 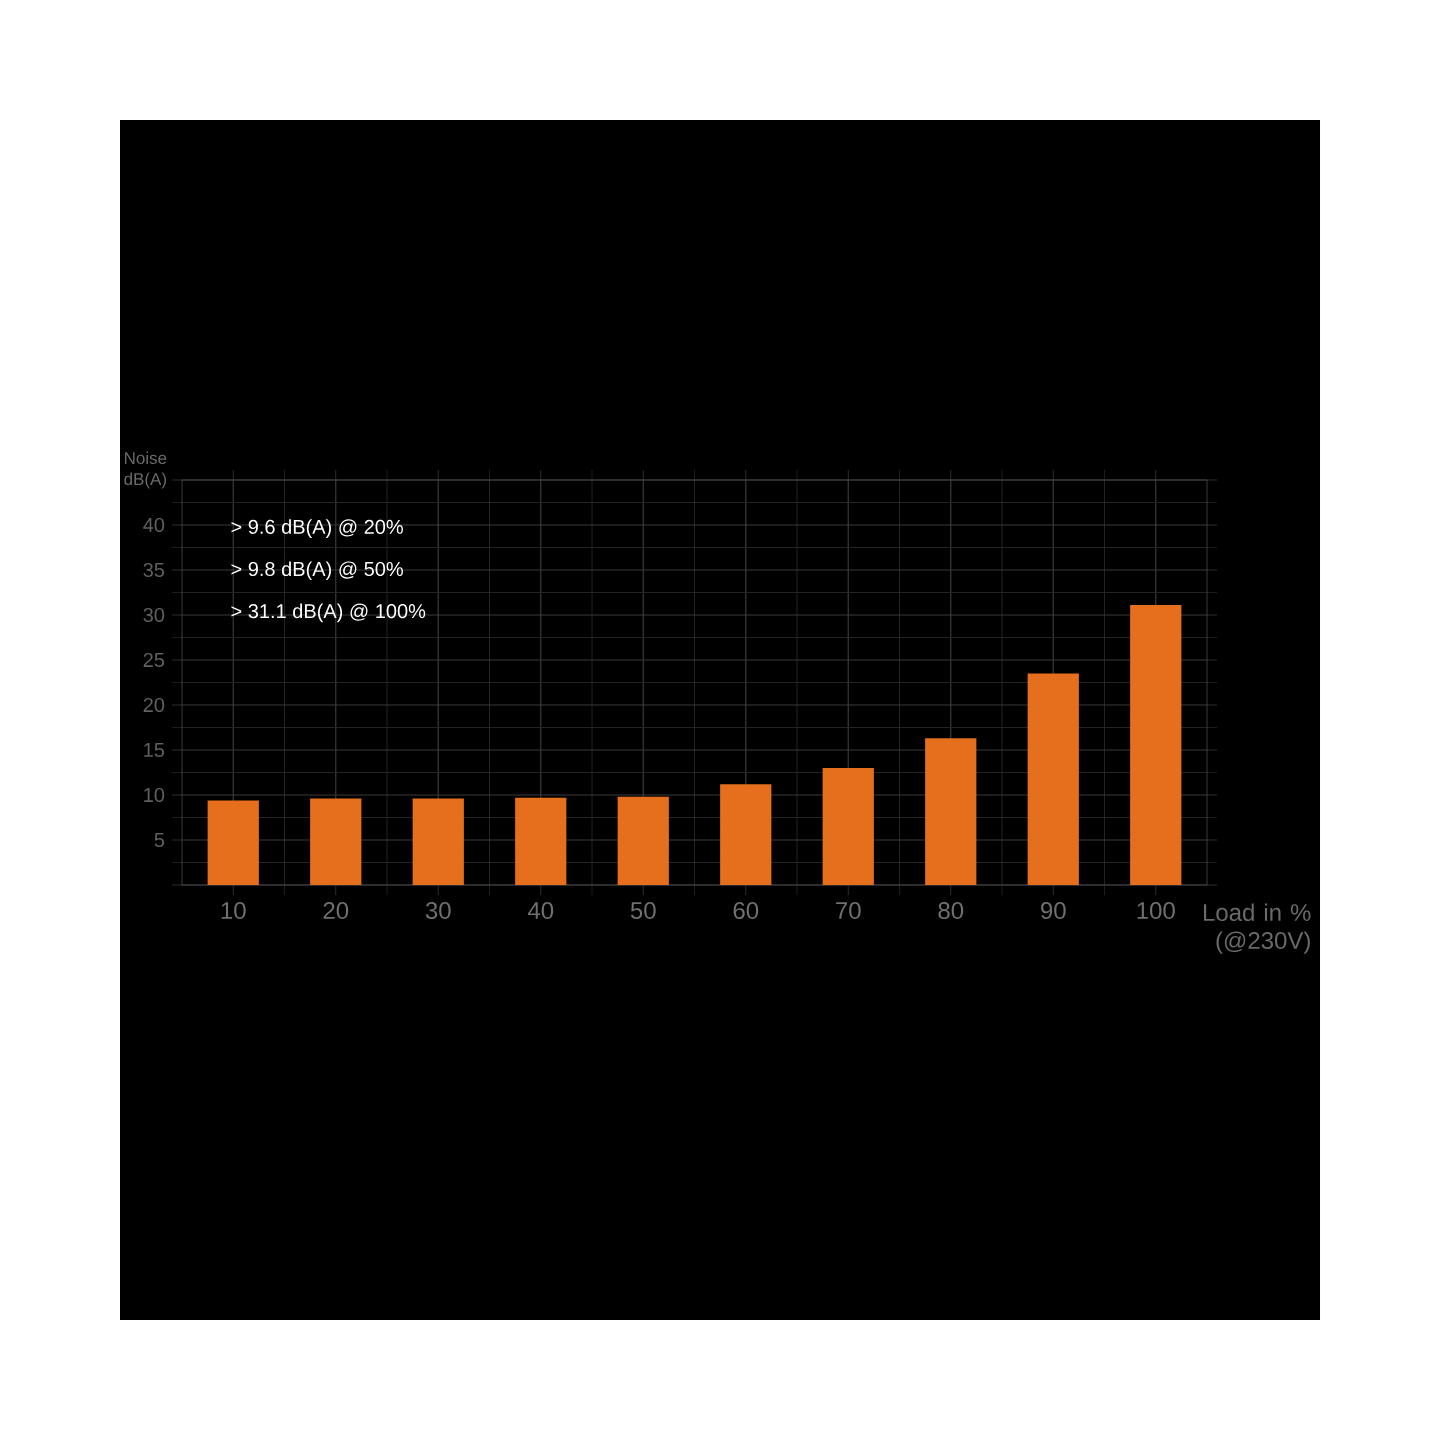 I want to click on y-tick-label: 30, so click(x=154, y=615).